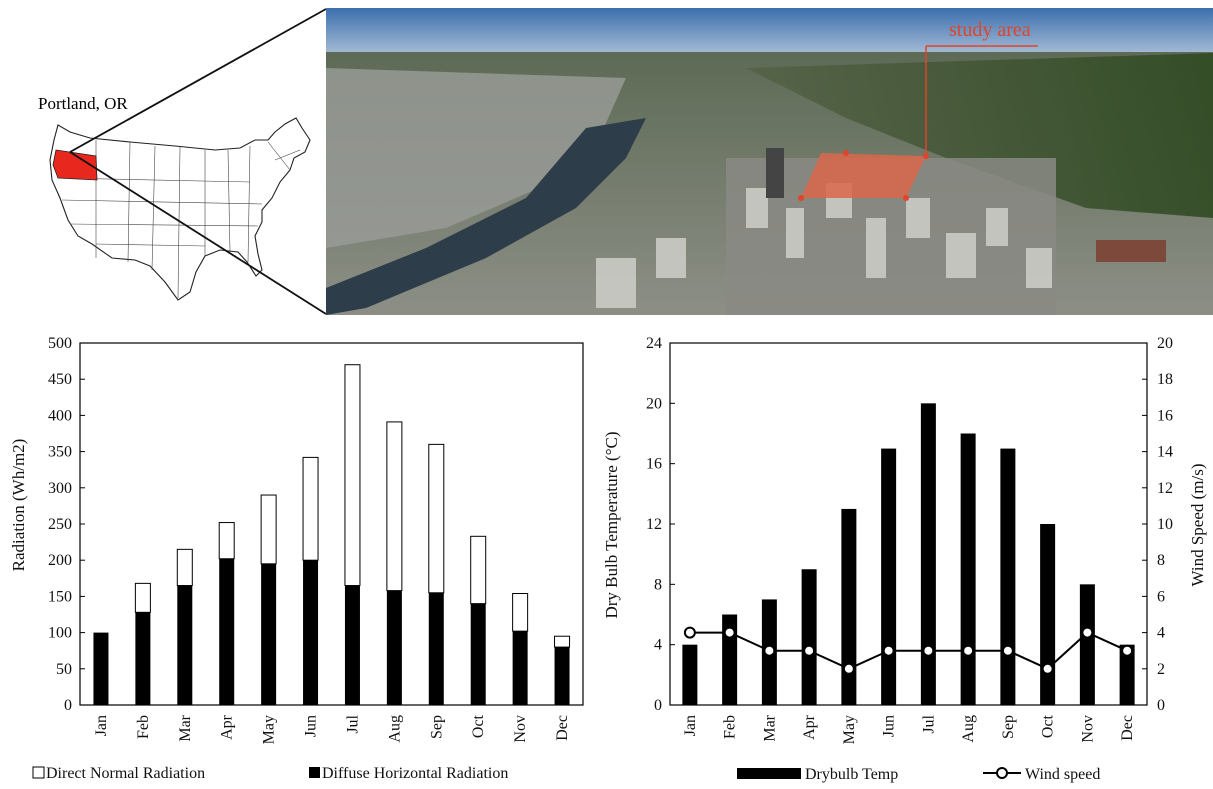  Describe the element at coordinates (1165, 343) in the screenshot. I see `y2-tick-label: 20` at that location.